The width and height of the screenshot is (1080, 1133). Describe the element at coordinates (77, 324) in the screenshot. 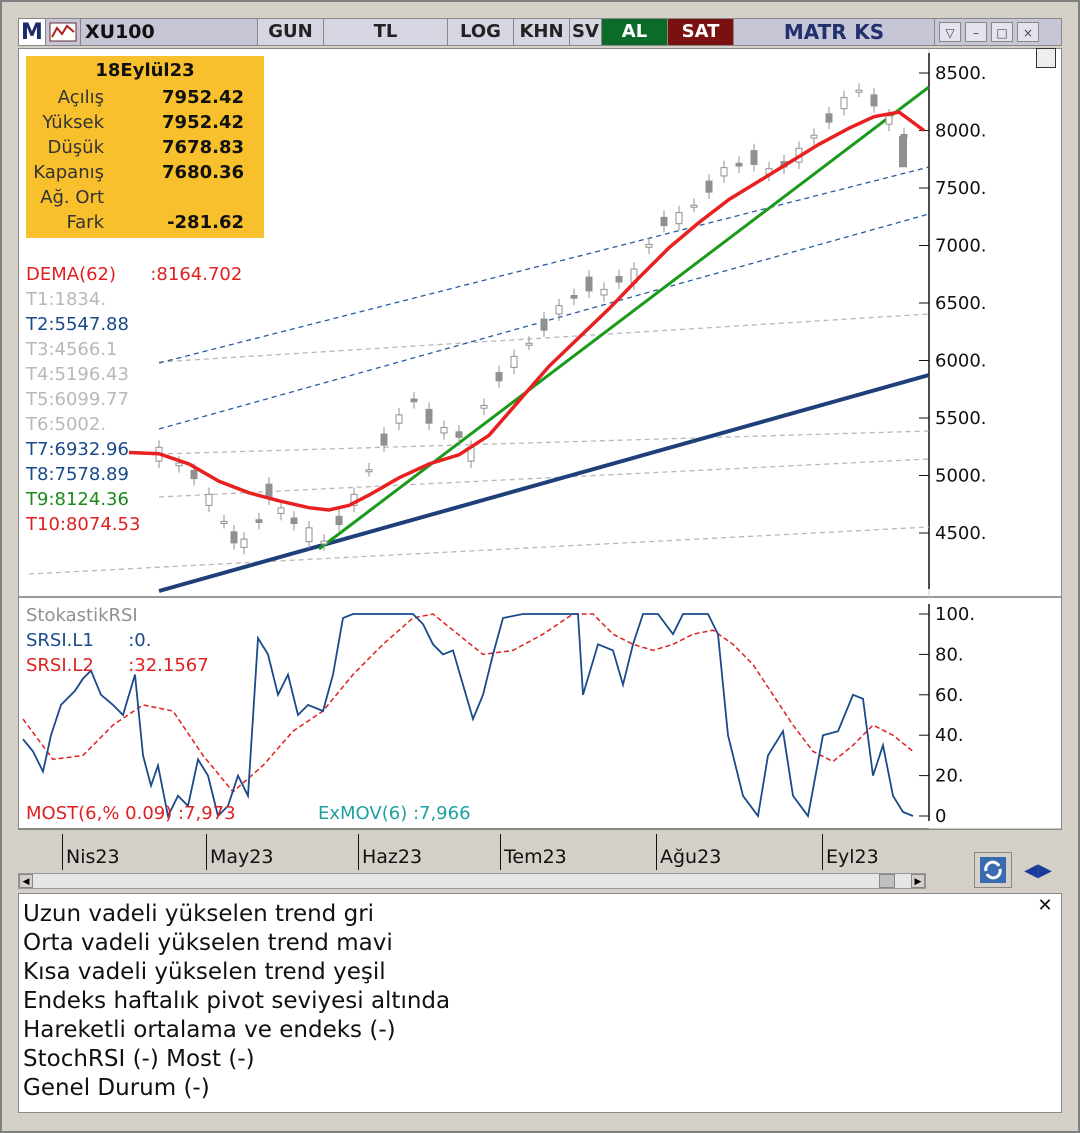

I see `indicator-legend-entry: T2:5547.88` at that location.